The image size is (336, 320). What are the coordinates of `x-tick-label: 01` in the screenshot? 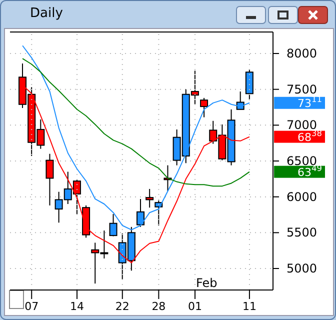 It's located at (195, 306).